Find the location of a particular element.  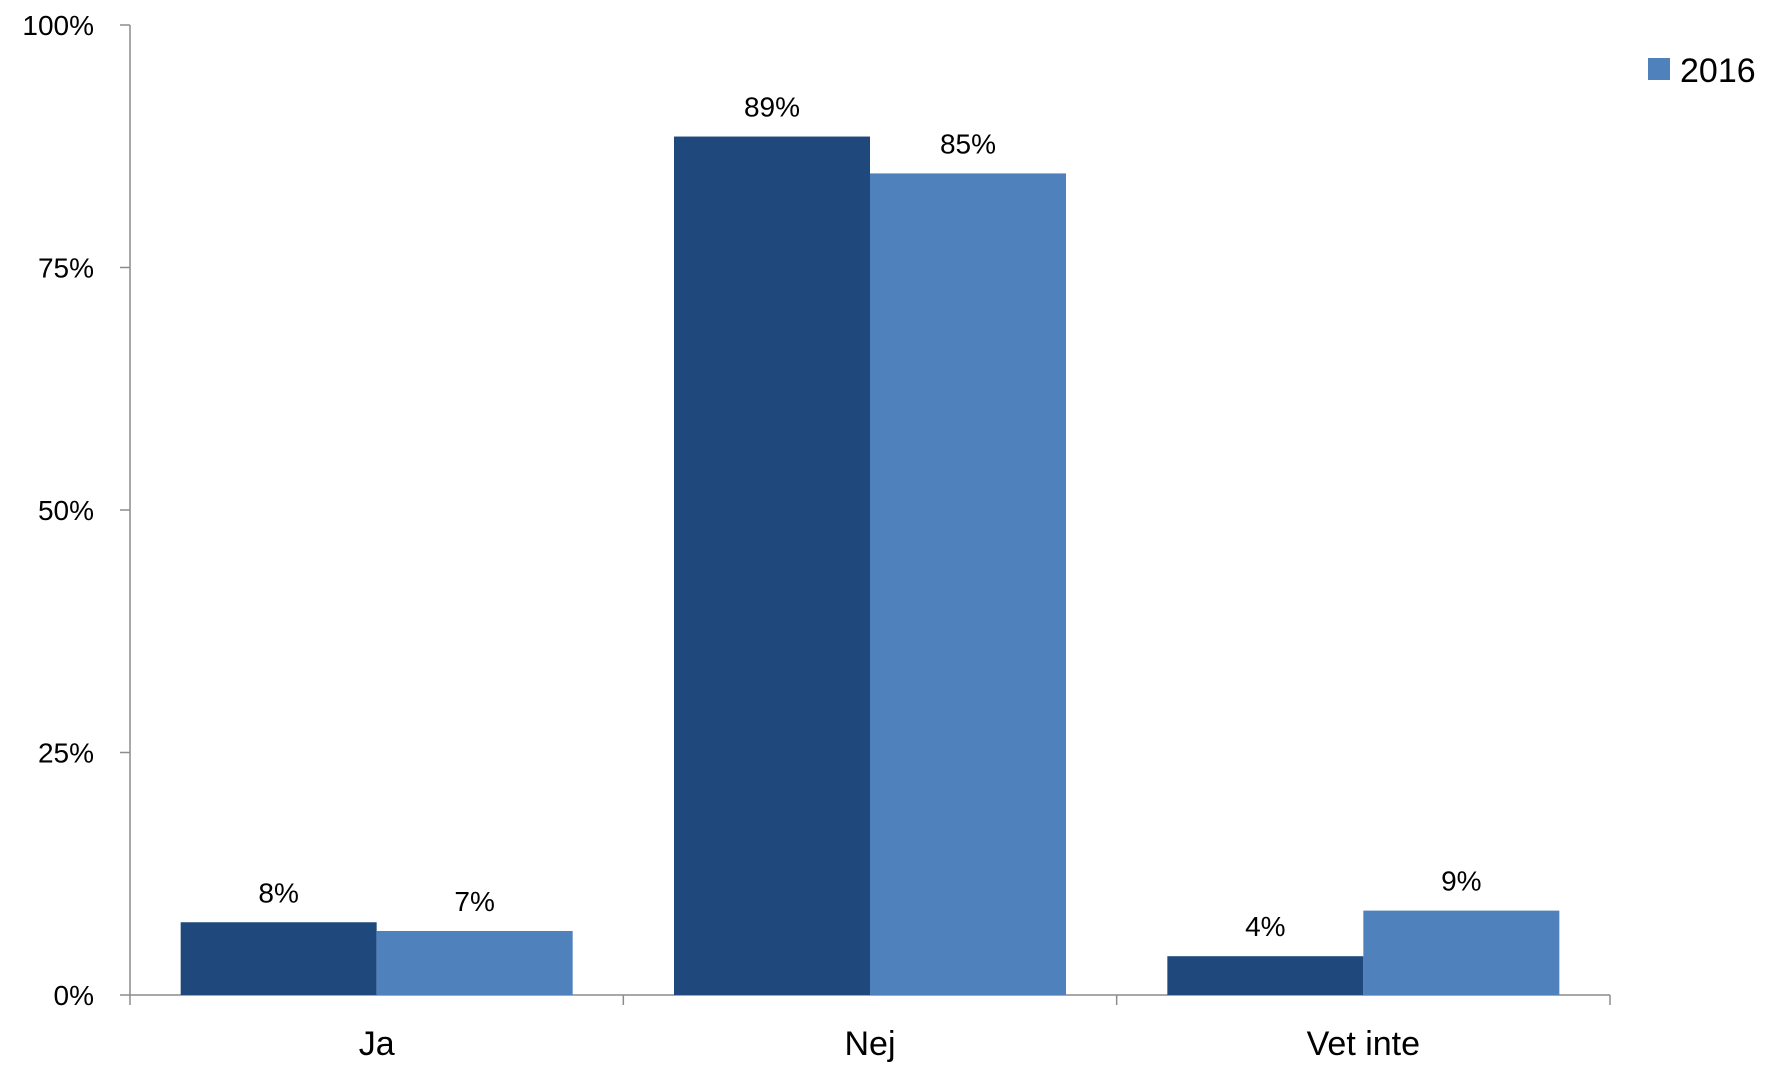

y-tick-label: 0% is located at coordinates (74, 995).